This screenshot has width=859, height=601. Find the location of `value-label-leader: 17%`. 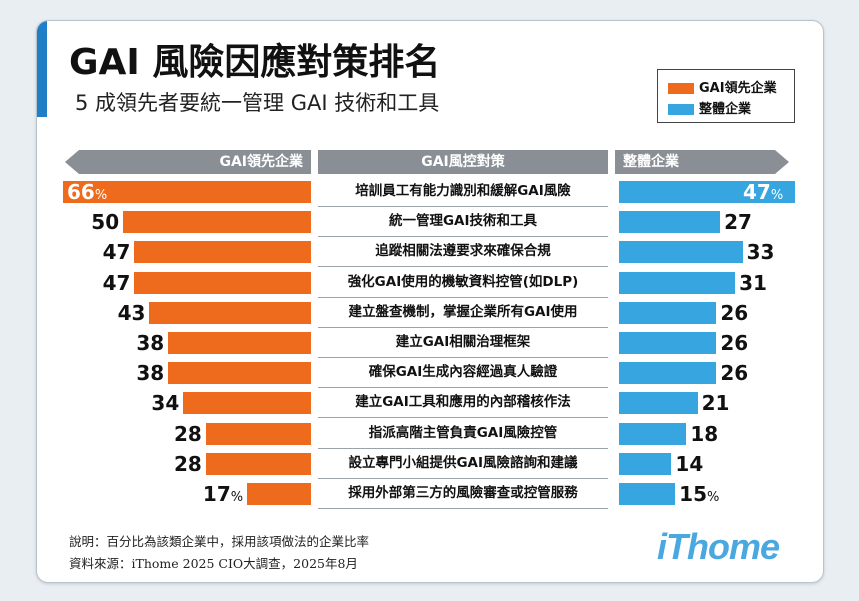

value-label-leader: 17% is located at coordinates (223, 494).